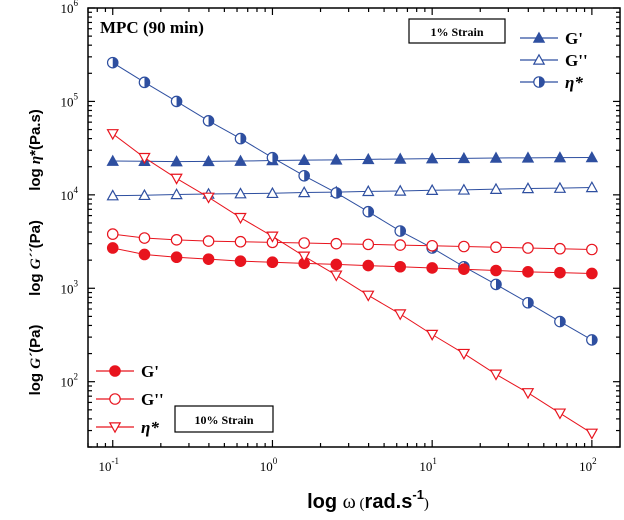 The height and width of the screenshot is (520, 624). I want to click on legend-label-g0-s1: G'', so click(576, 60).